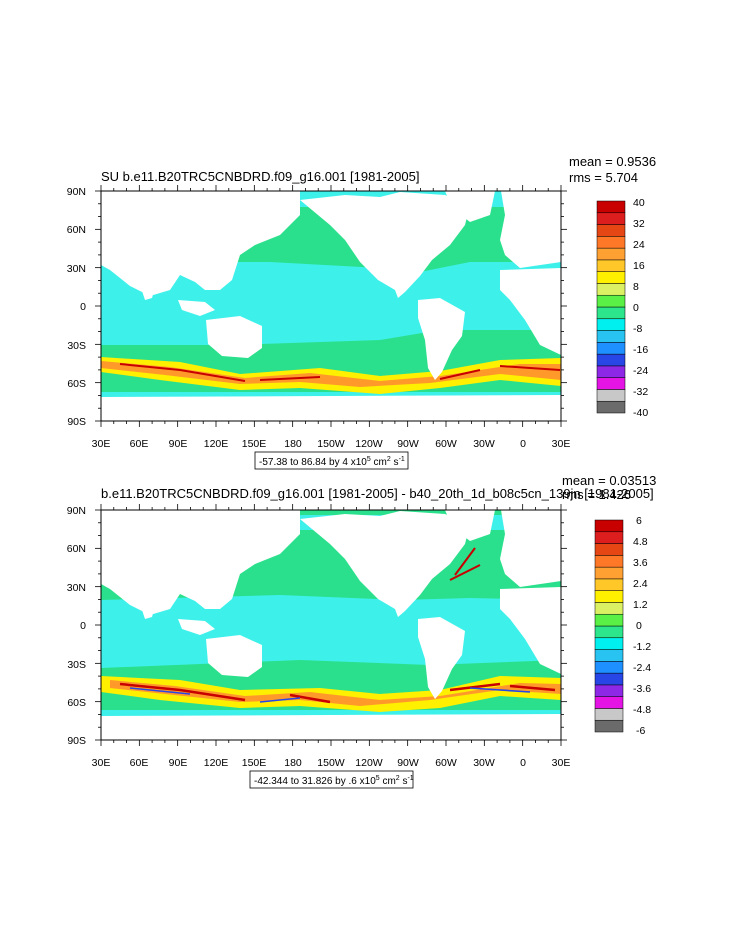  Describe the element at coordinates (640, 413) in the screenshot. I see `colorbar-label: -40` at that location.